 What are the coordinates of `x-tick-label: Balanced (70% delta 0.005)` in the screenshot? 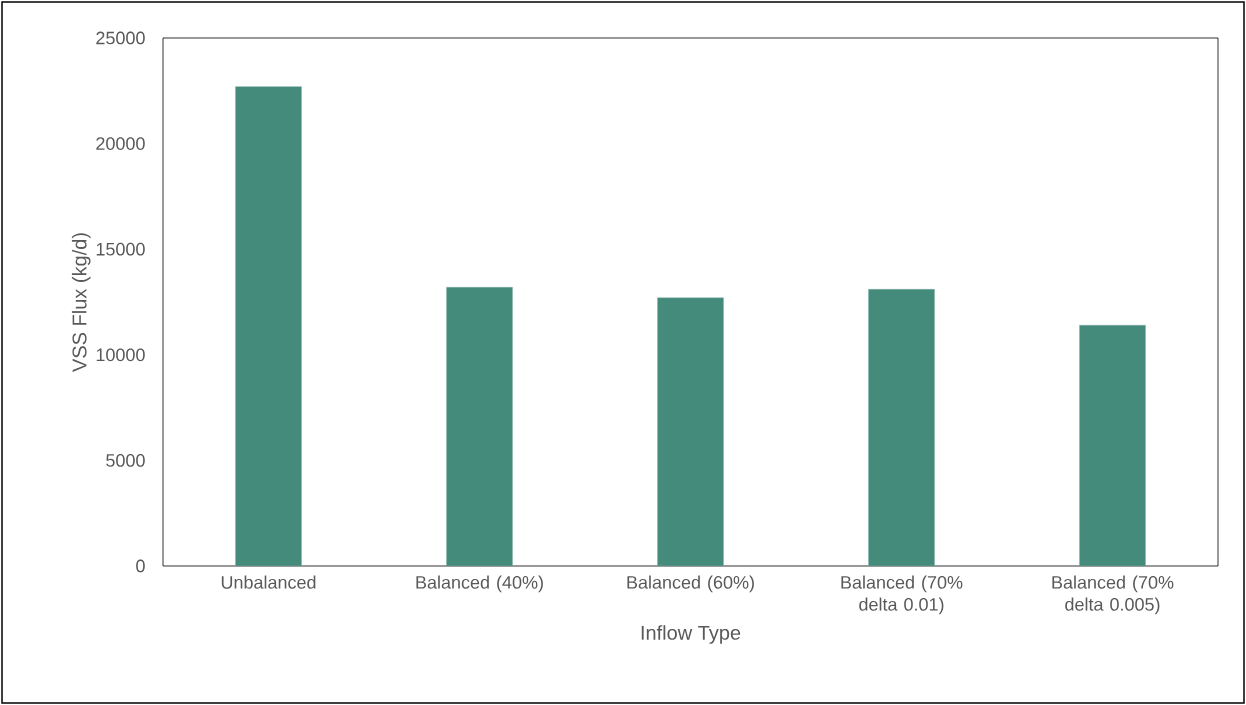 It's located at (1113, 595).